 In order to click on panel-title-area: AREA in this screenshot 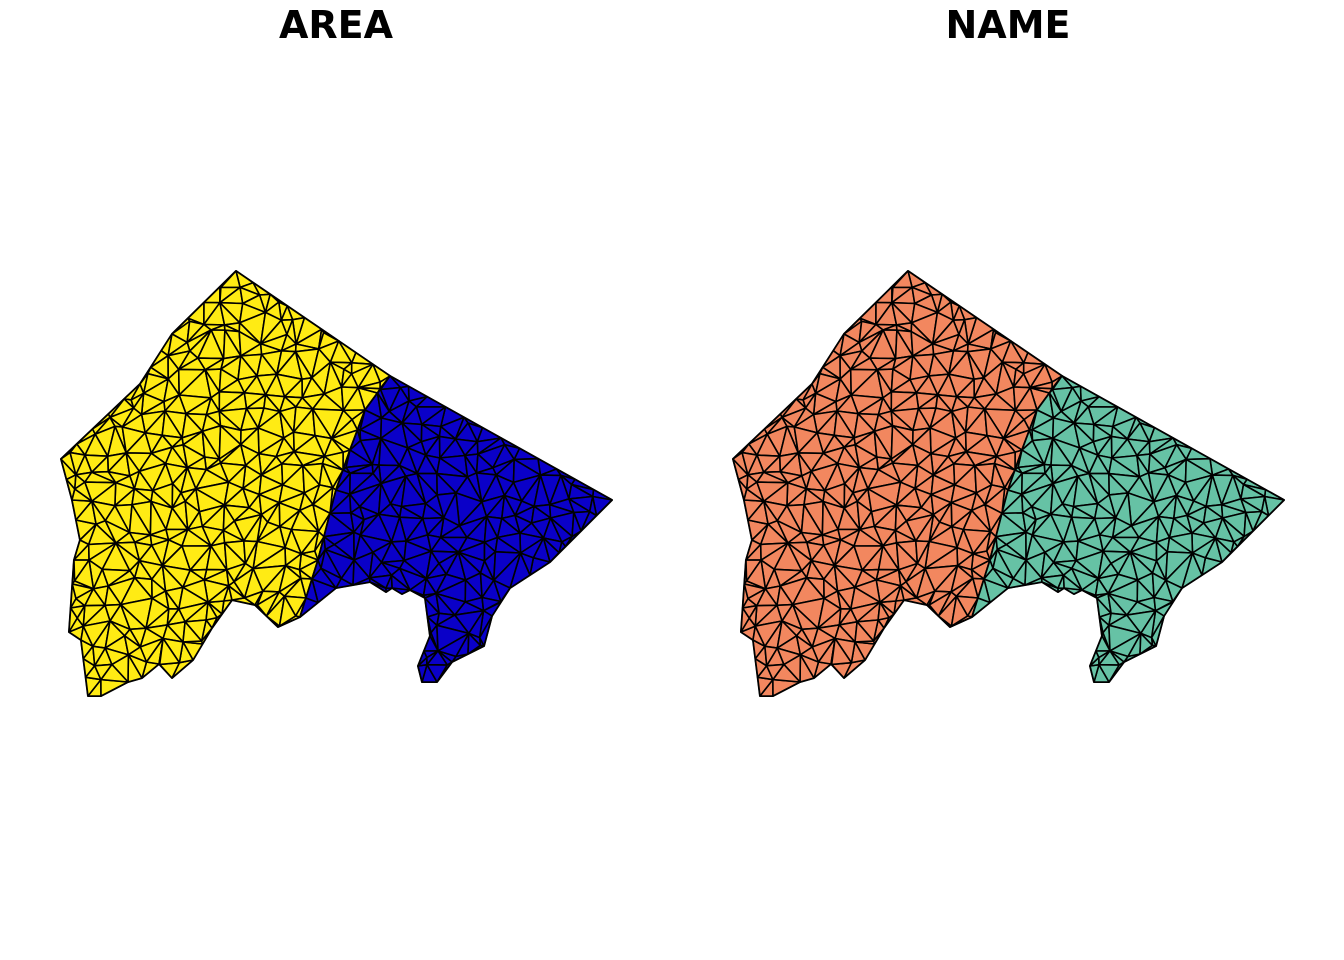, I will do `click(336, 25)`.